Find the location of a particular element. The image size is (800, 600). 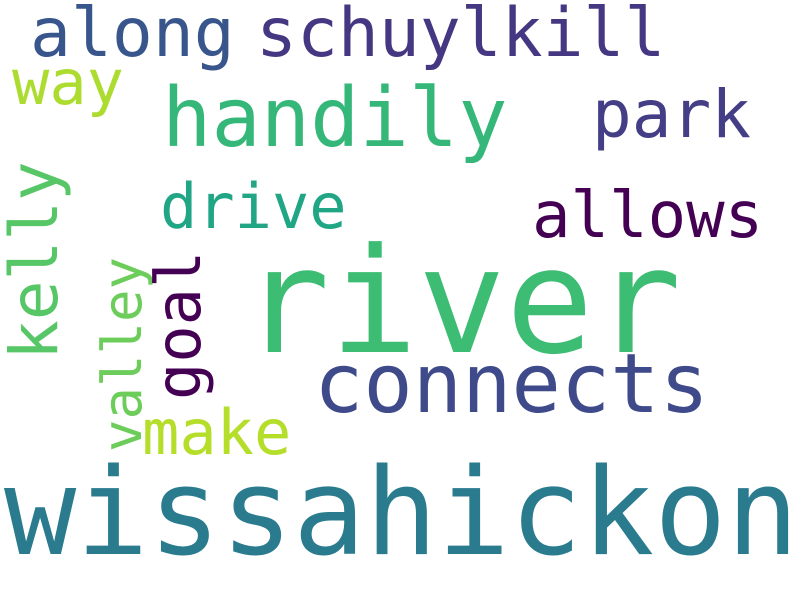

word-connects: connects is located at coordinates (511, 384).